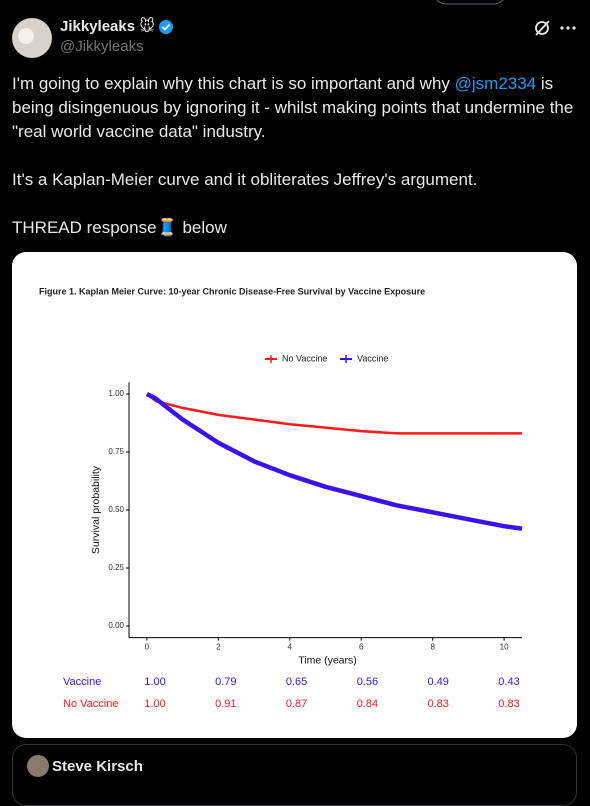 Image resolution: width=590 pixels, height=806 pixels. I want to click on risk-value: 0.43, so click(508, 682).